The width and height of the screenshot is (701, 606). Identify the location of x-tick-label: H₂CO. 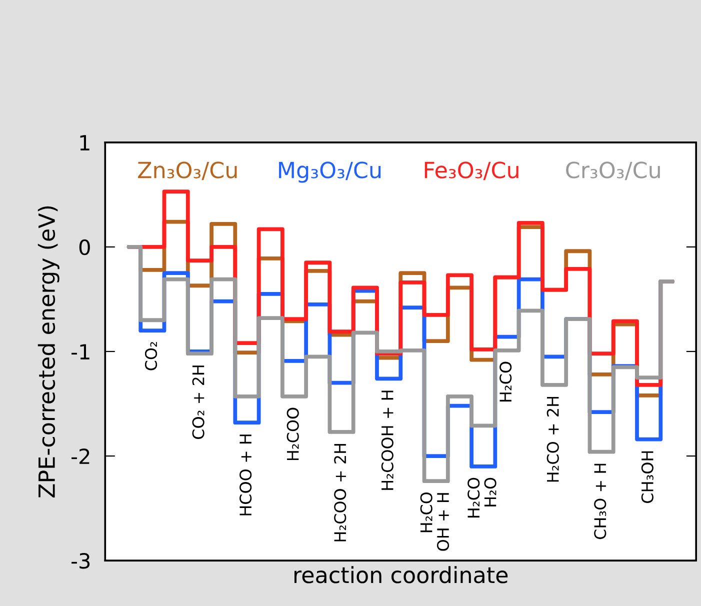
(506, 382).